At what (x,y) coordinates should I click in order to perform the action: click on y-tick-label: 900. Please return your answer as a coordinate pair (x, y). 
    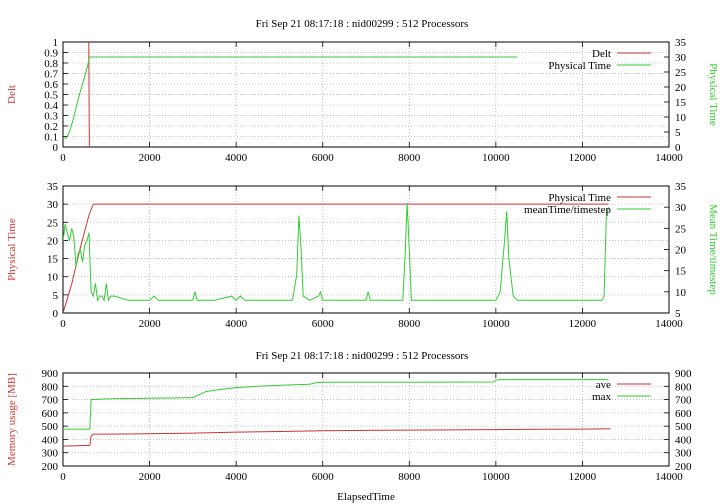
    Looking at the image, I should click on (50, 374).